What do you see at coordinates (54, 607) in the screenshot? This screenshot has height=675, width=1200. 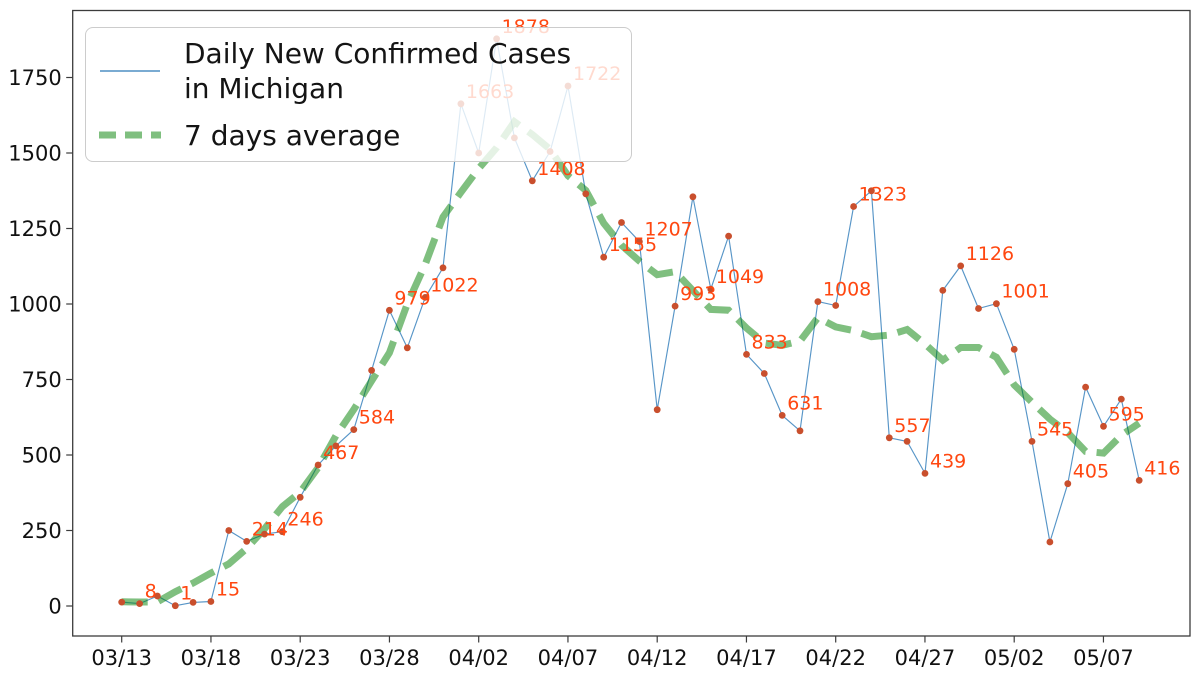 I see `y-tick-label: 0` at bounding box center [54, 607].